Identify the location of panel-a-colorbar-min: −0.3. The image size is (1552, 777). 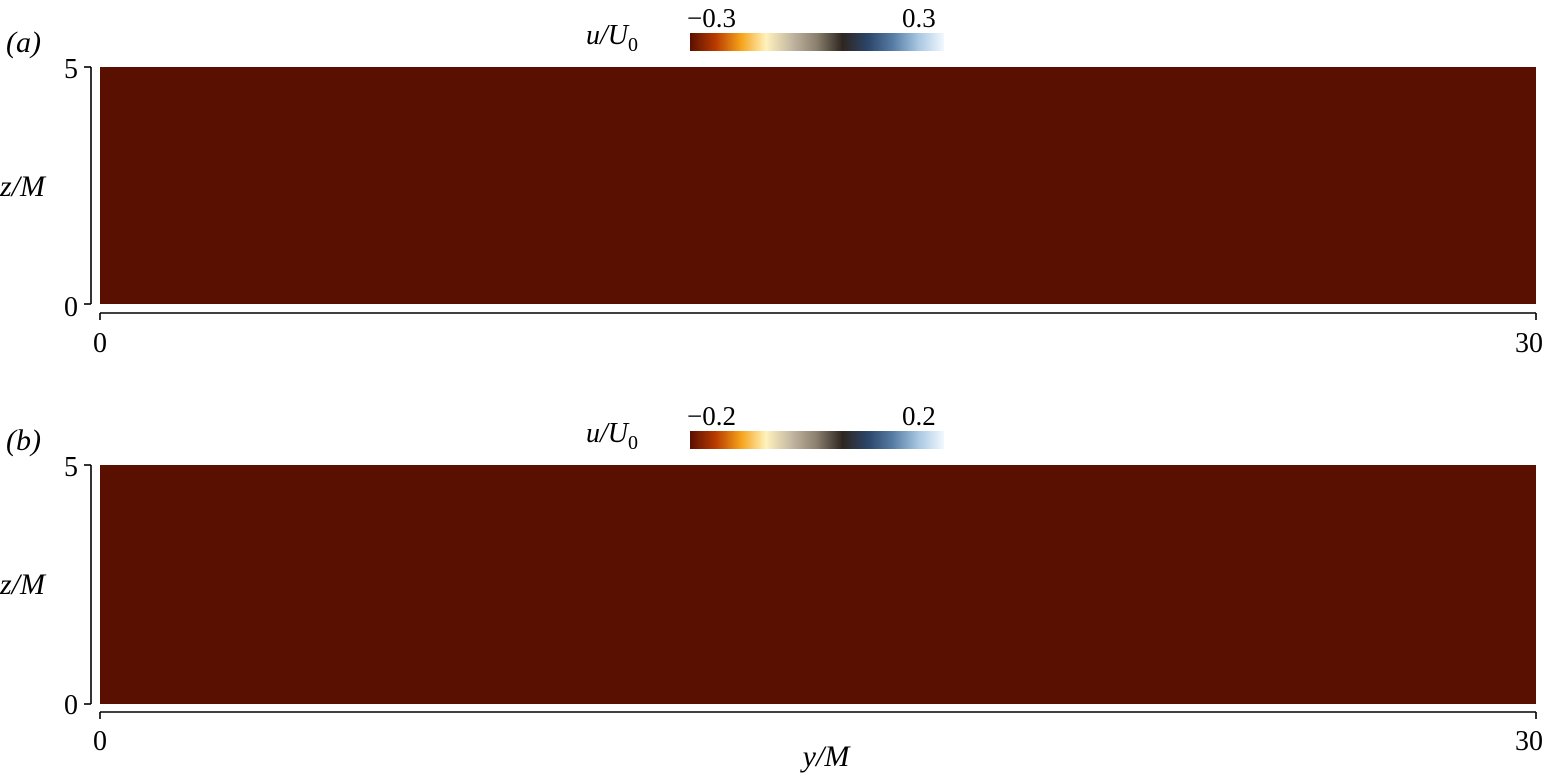
(711, 18).